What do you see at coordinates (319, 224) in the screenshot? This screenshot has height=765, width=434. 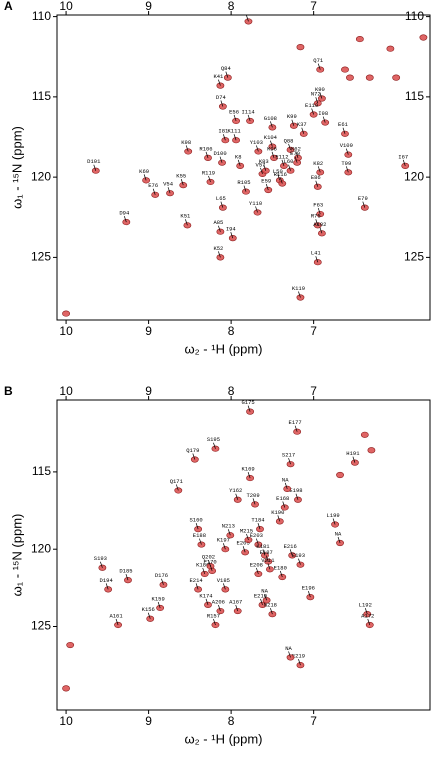 I see `peak-label: A102` at bounding box center [319, 224].